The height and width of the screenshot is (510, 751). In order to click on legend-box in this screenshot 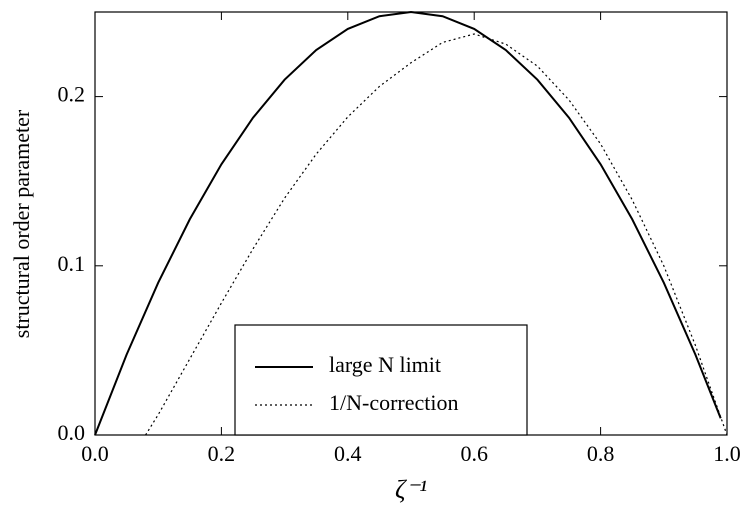, I will do `click(381, 380)`.